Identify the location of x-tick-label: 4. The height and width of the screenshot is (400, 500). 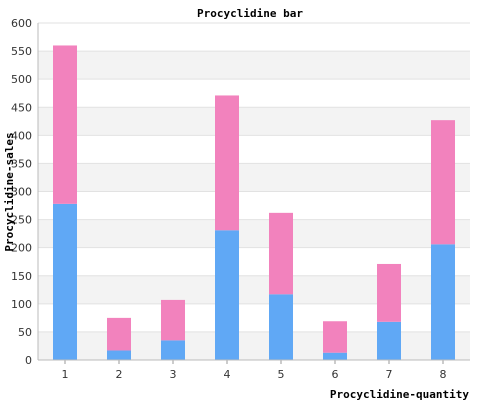
(227, 374).